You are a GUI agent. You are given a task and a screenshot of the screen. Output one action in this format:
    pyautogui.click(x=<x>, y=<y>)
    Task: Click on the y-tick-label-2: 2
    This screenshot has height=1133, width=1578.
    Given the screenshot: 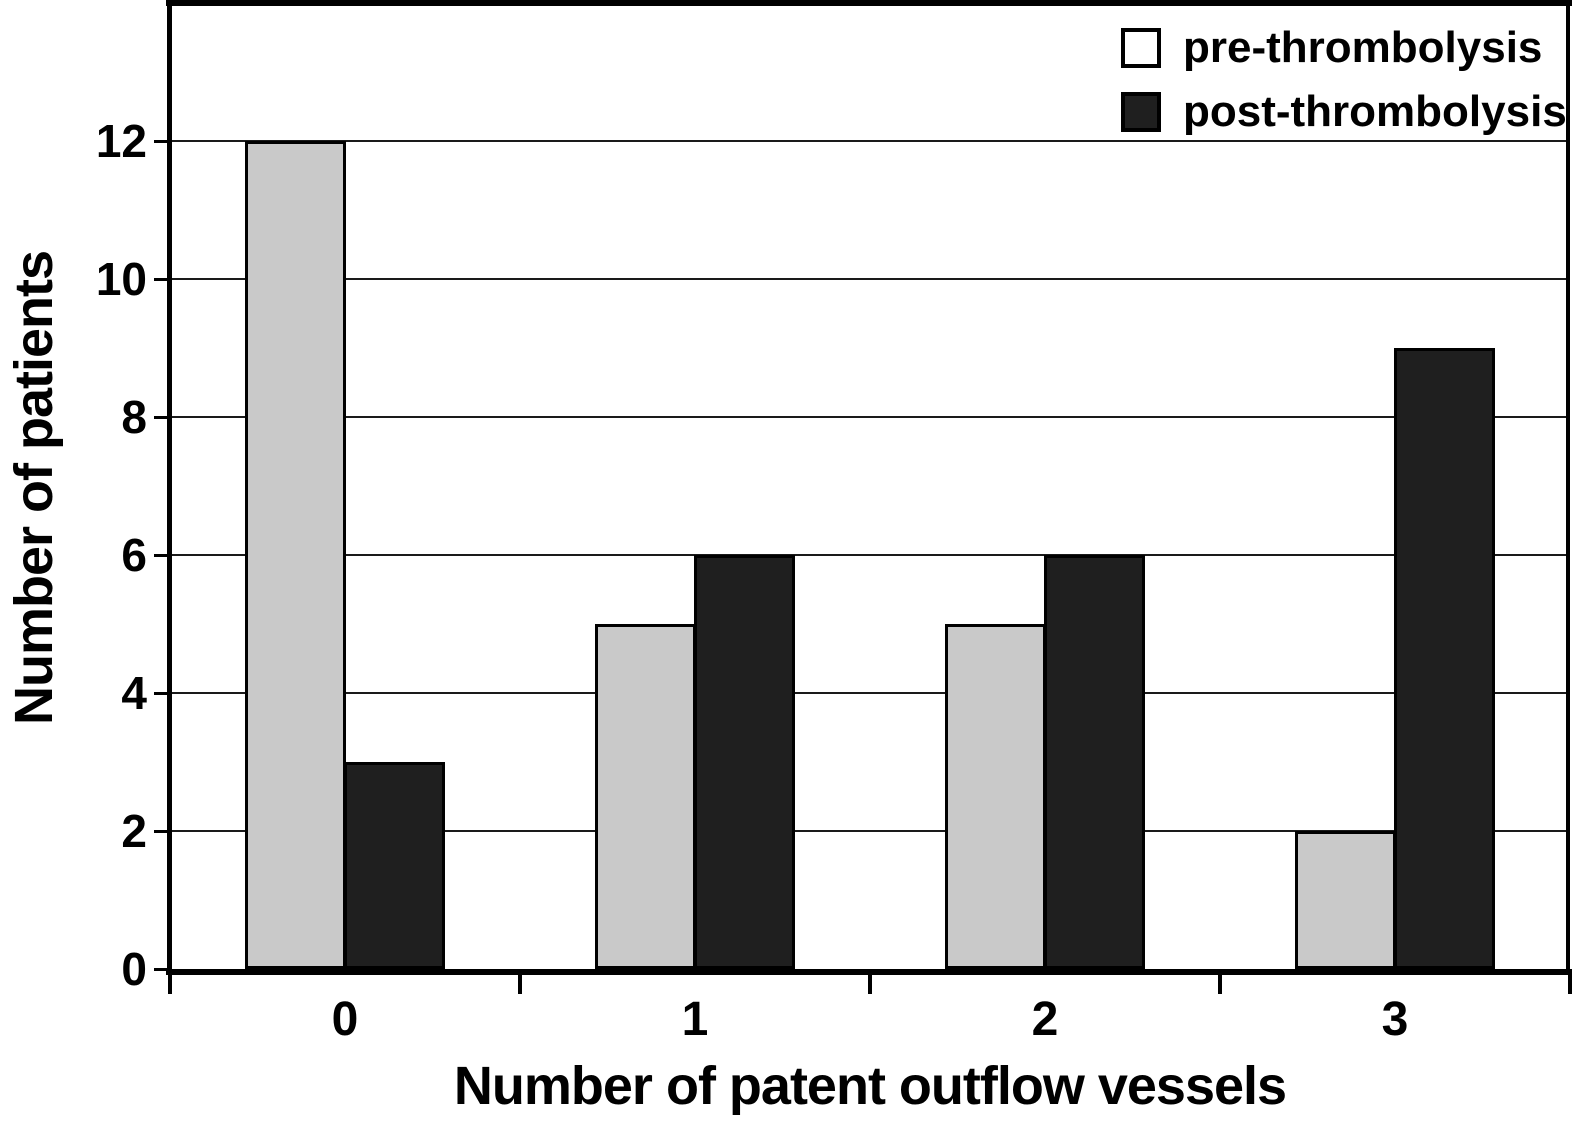 What is the action you would take?
    pyautogui.click(x=134, y=831)
    